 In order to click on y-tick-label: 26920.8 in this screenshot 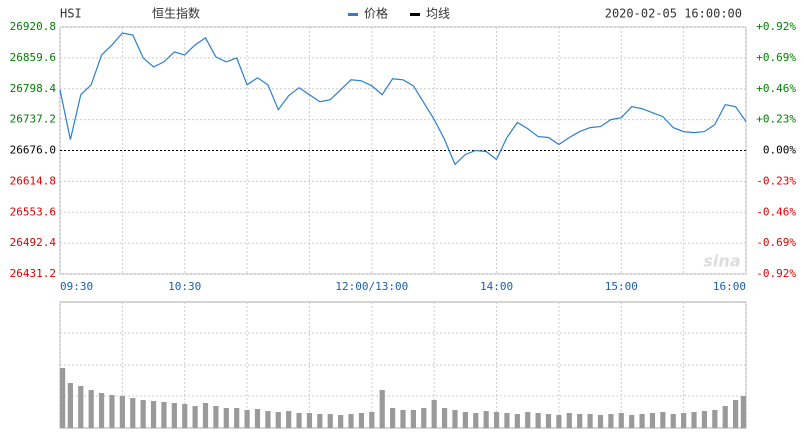, I will do `click(33, 26)`.